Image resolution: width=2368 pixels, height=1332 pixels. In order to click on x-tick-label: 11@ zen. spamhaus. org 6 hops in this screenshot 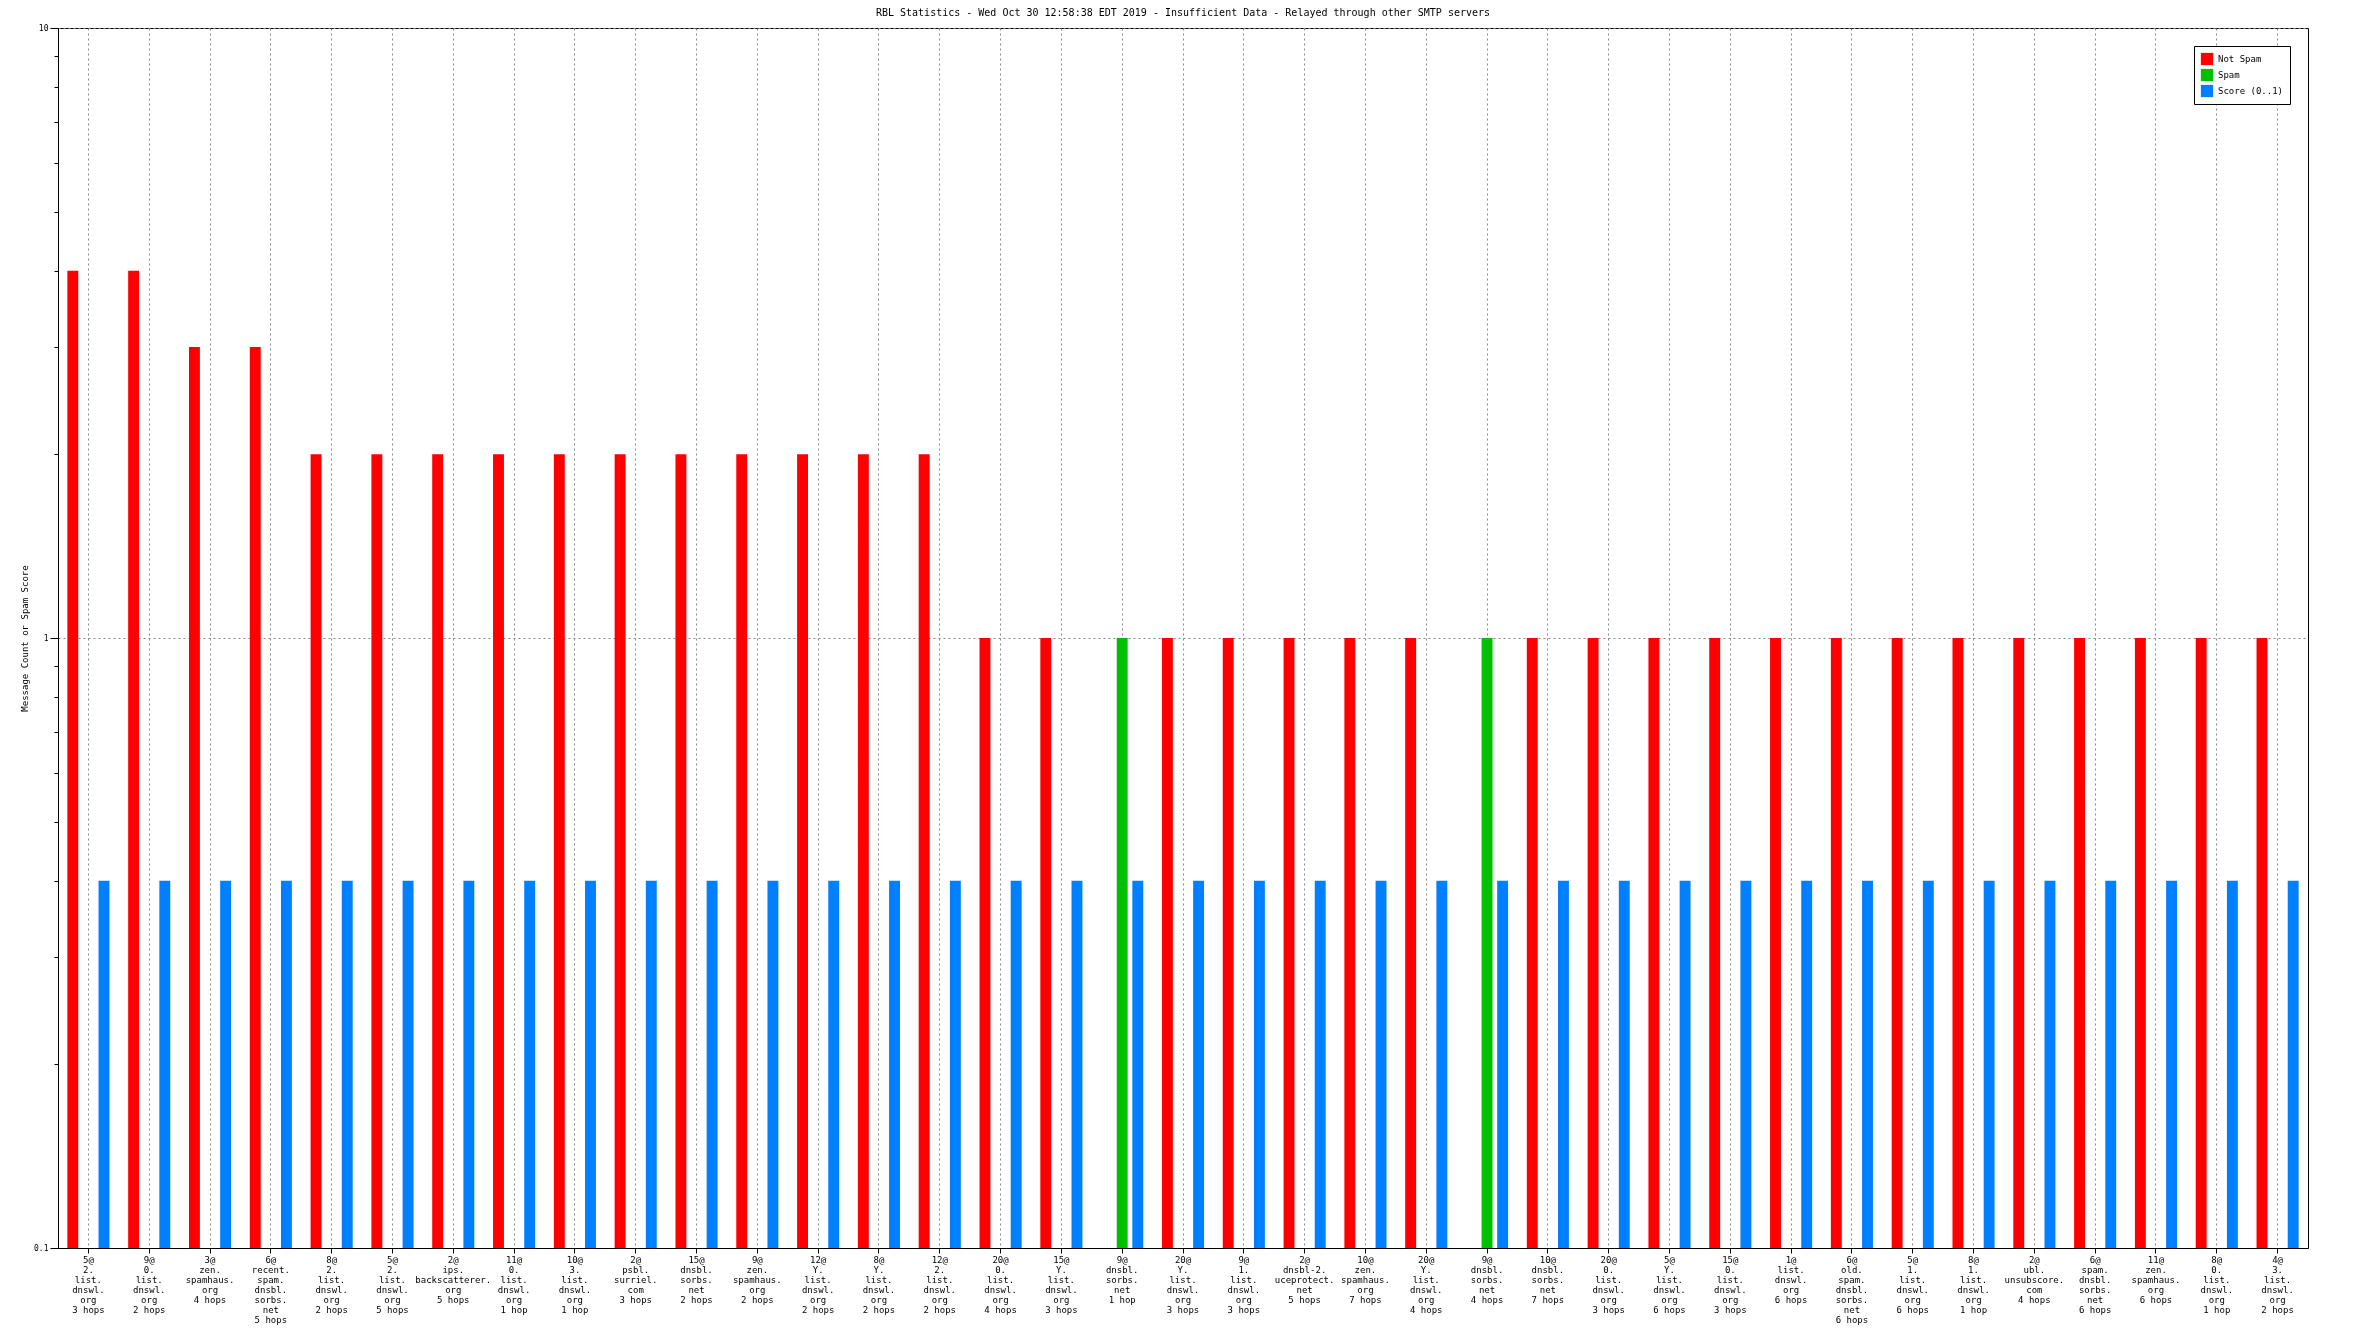, I will do `click(2156, 1279)`.